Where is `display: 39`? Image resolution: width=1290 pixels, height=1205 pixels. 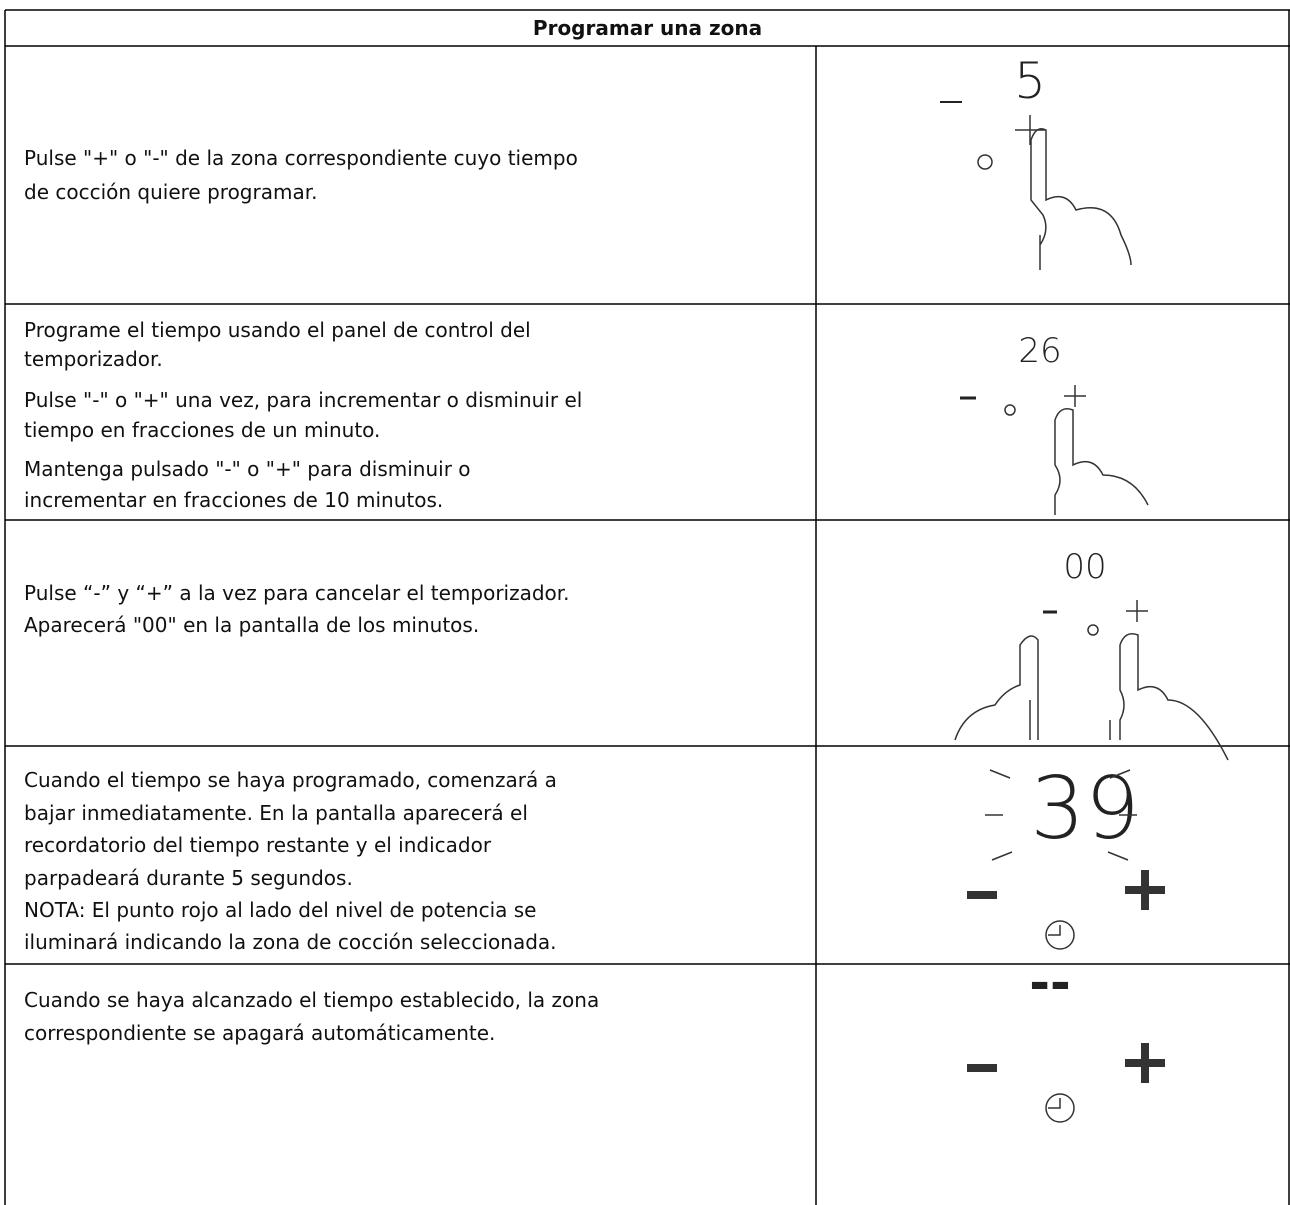 display: 39 is located at coordinates (1084, 809).